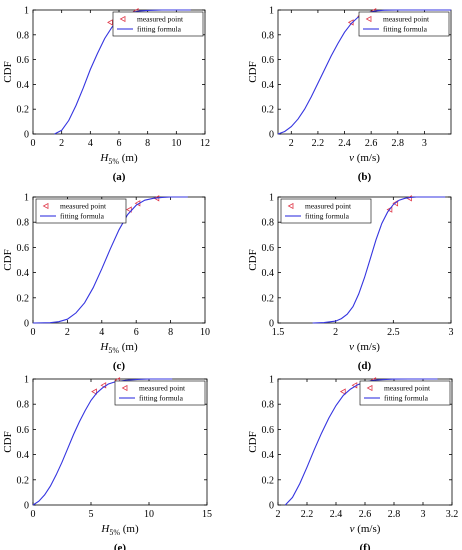  Describe the element at coordinates (365, 366) in the screenshot. I see `panel-label: (d)` at that location.